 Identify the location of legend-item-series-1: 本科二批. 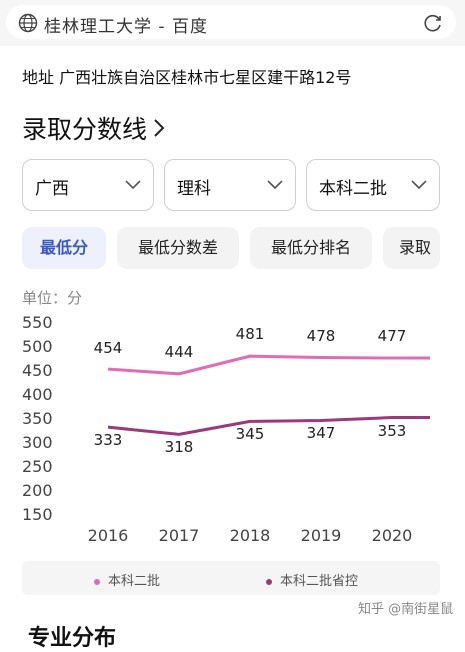
(127, 579).